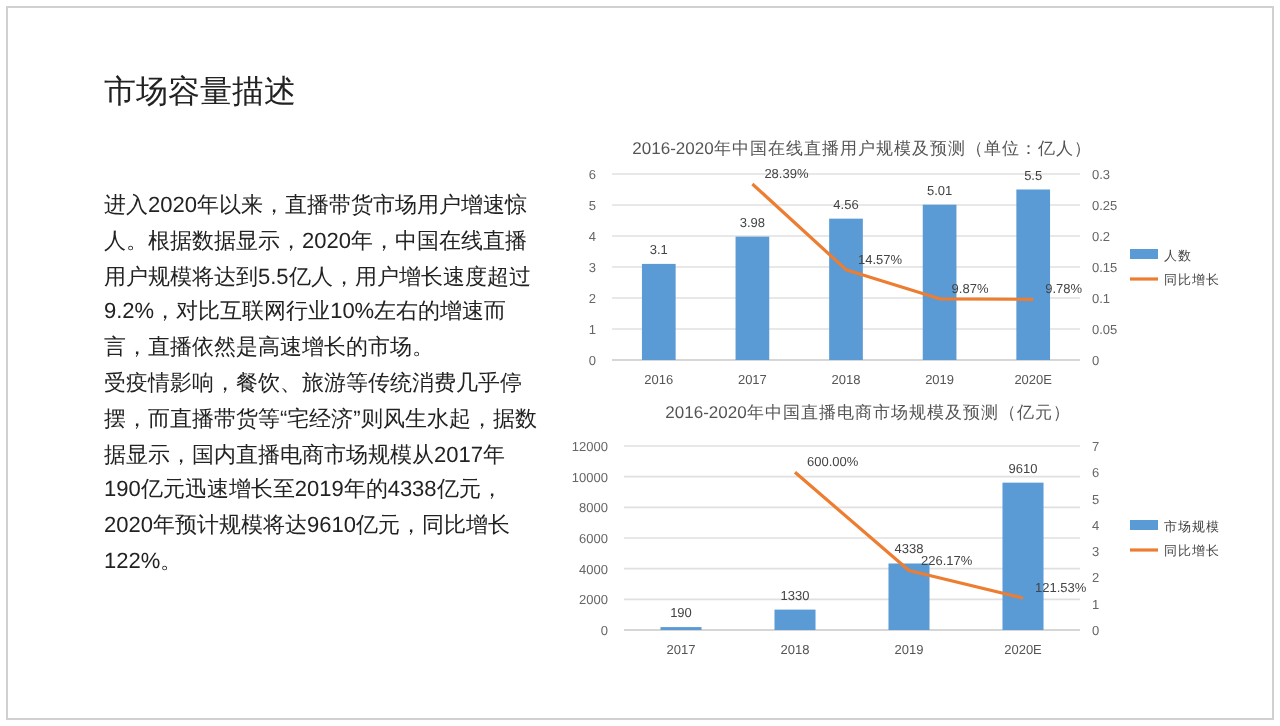 The image size is (1280, 726). What do you see at coordinates (868, 412) in the screenshot?
I see `chart-title: 2016-2020年中国直播电商市场规模及预测（亿元）` at bounding box center [868, 412].